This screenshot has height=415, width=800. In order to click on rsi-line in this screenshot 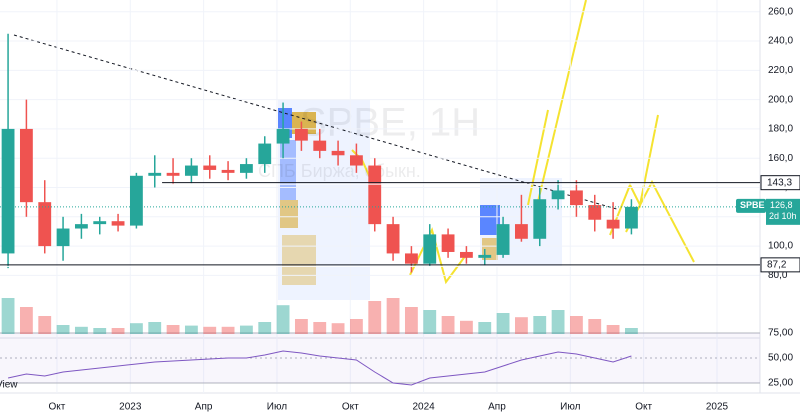, I will do `click(319, 368)`.